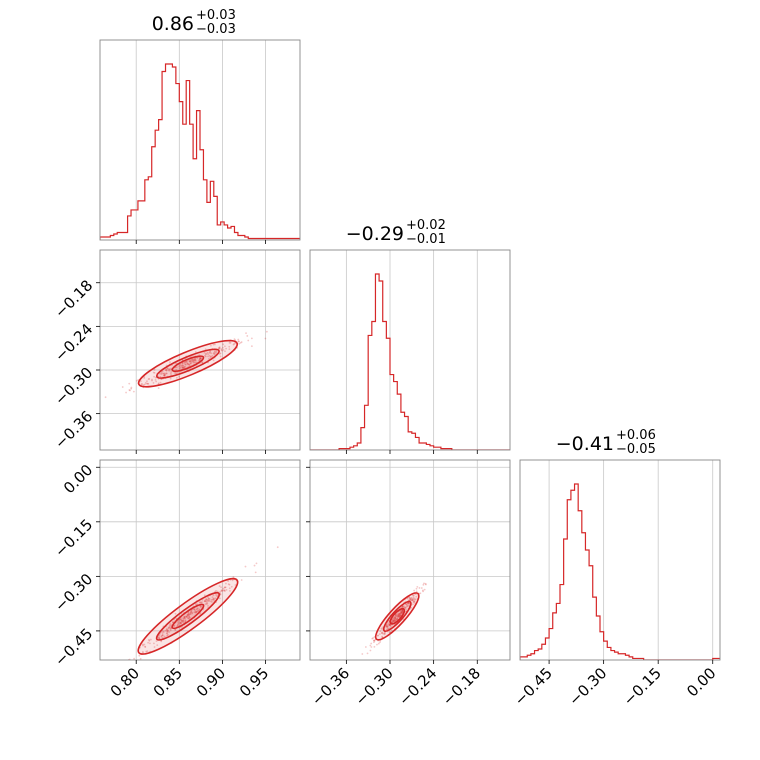  I want to click on x-tick-label: −0.18, so click(461, 686).